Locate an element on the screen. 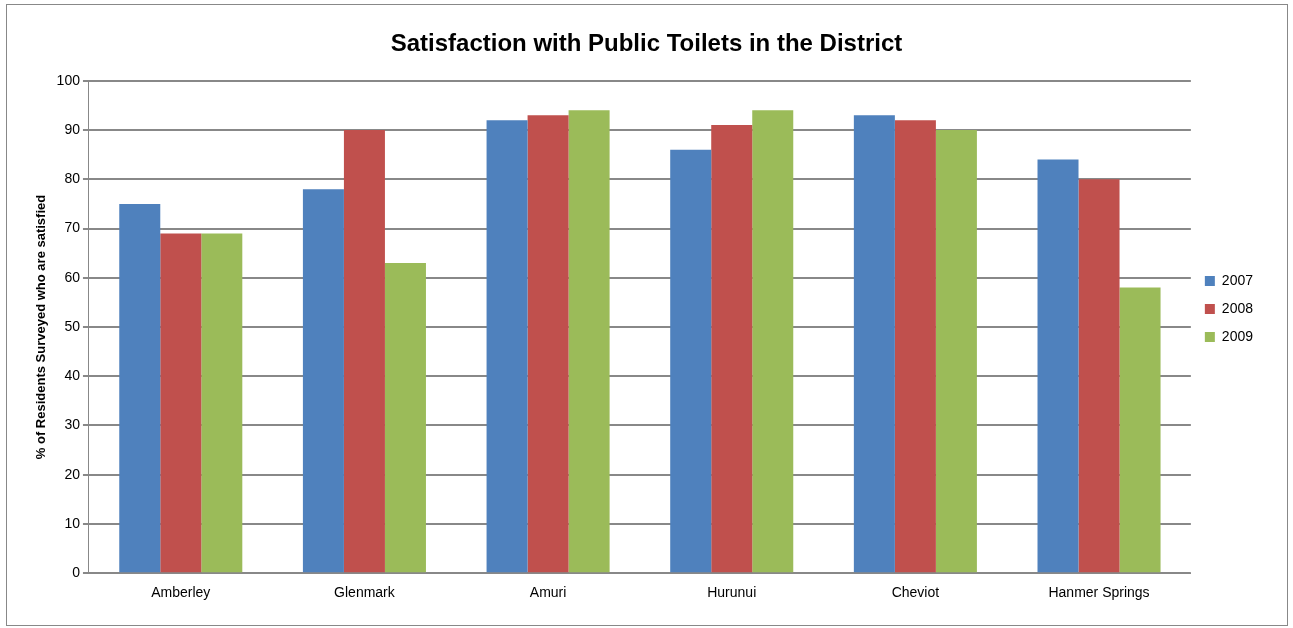 This screenshot has width=1293, height=628. x-tick-label: Amuri is located at coordinates (548, 592).